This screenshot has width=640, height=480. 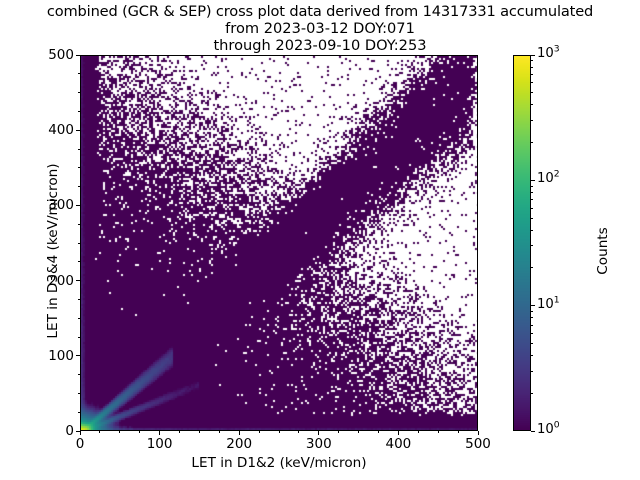 I want to click on x-tick-label: 300, so click(x=318, y=444).